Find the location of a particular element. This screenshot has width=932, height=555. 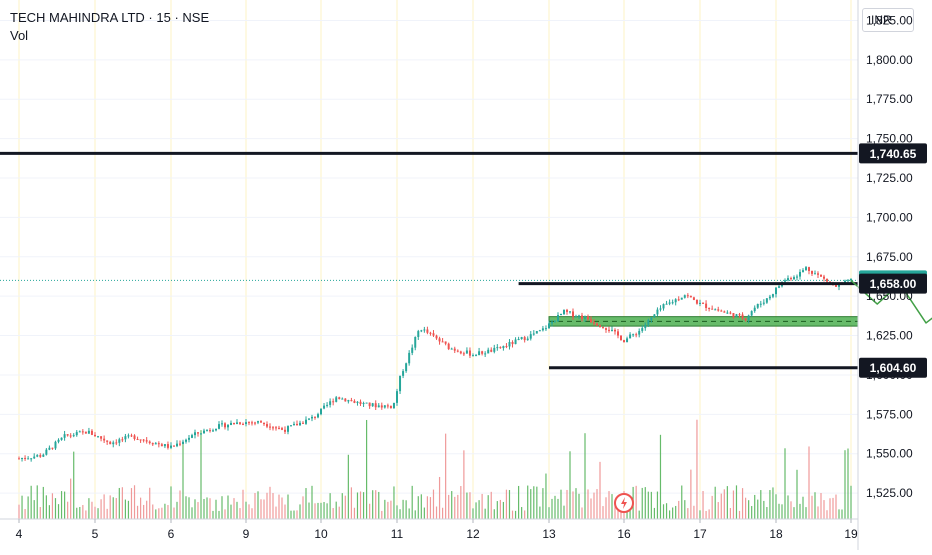

volume-indicator-label: Vol is located at coordinates (19, 35).